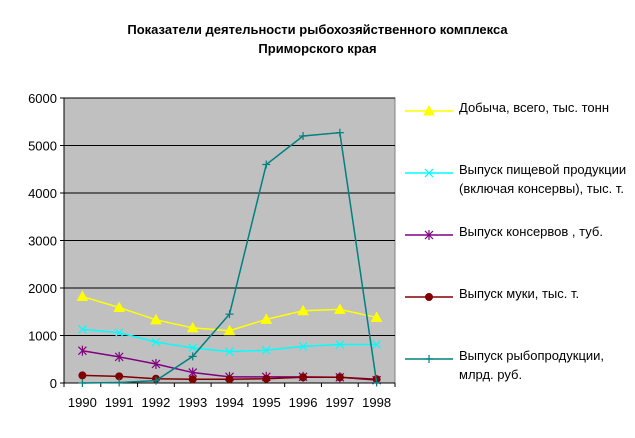 Image resolution: width=635 pixels, height=438 pixels. Describe the element at coordinates (53, 383) in the screenshot. I see `y-tick-label: 0` at that location.